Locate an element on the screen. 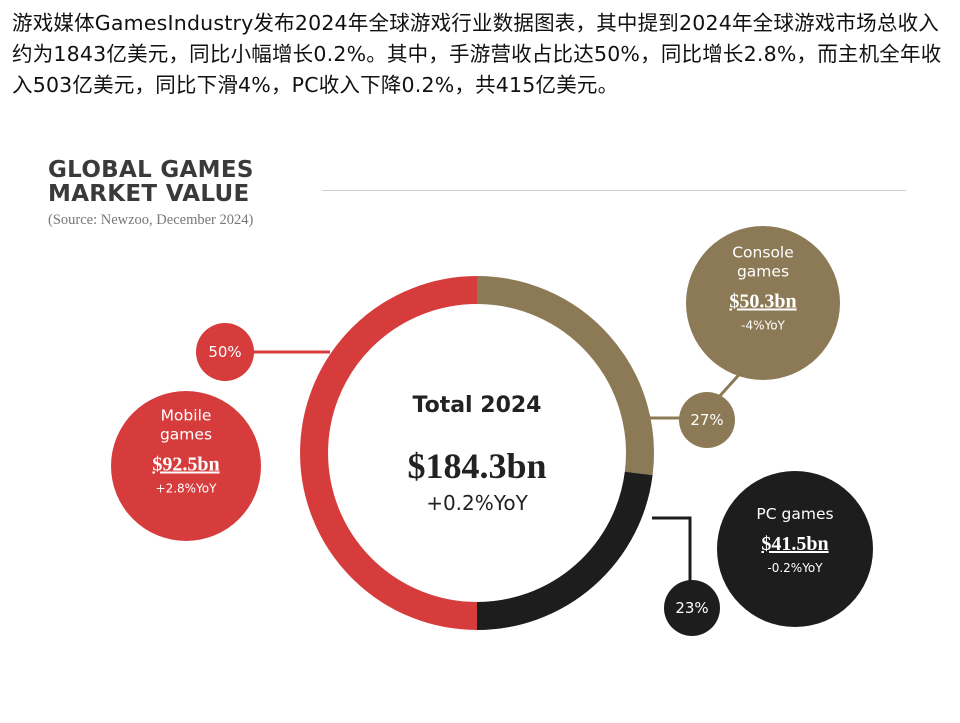 The image size is (960, 723). connector-pc is located at coordinates (672, 553).